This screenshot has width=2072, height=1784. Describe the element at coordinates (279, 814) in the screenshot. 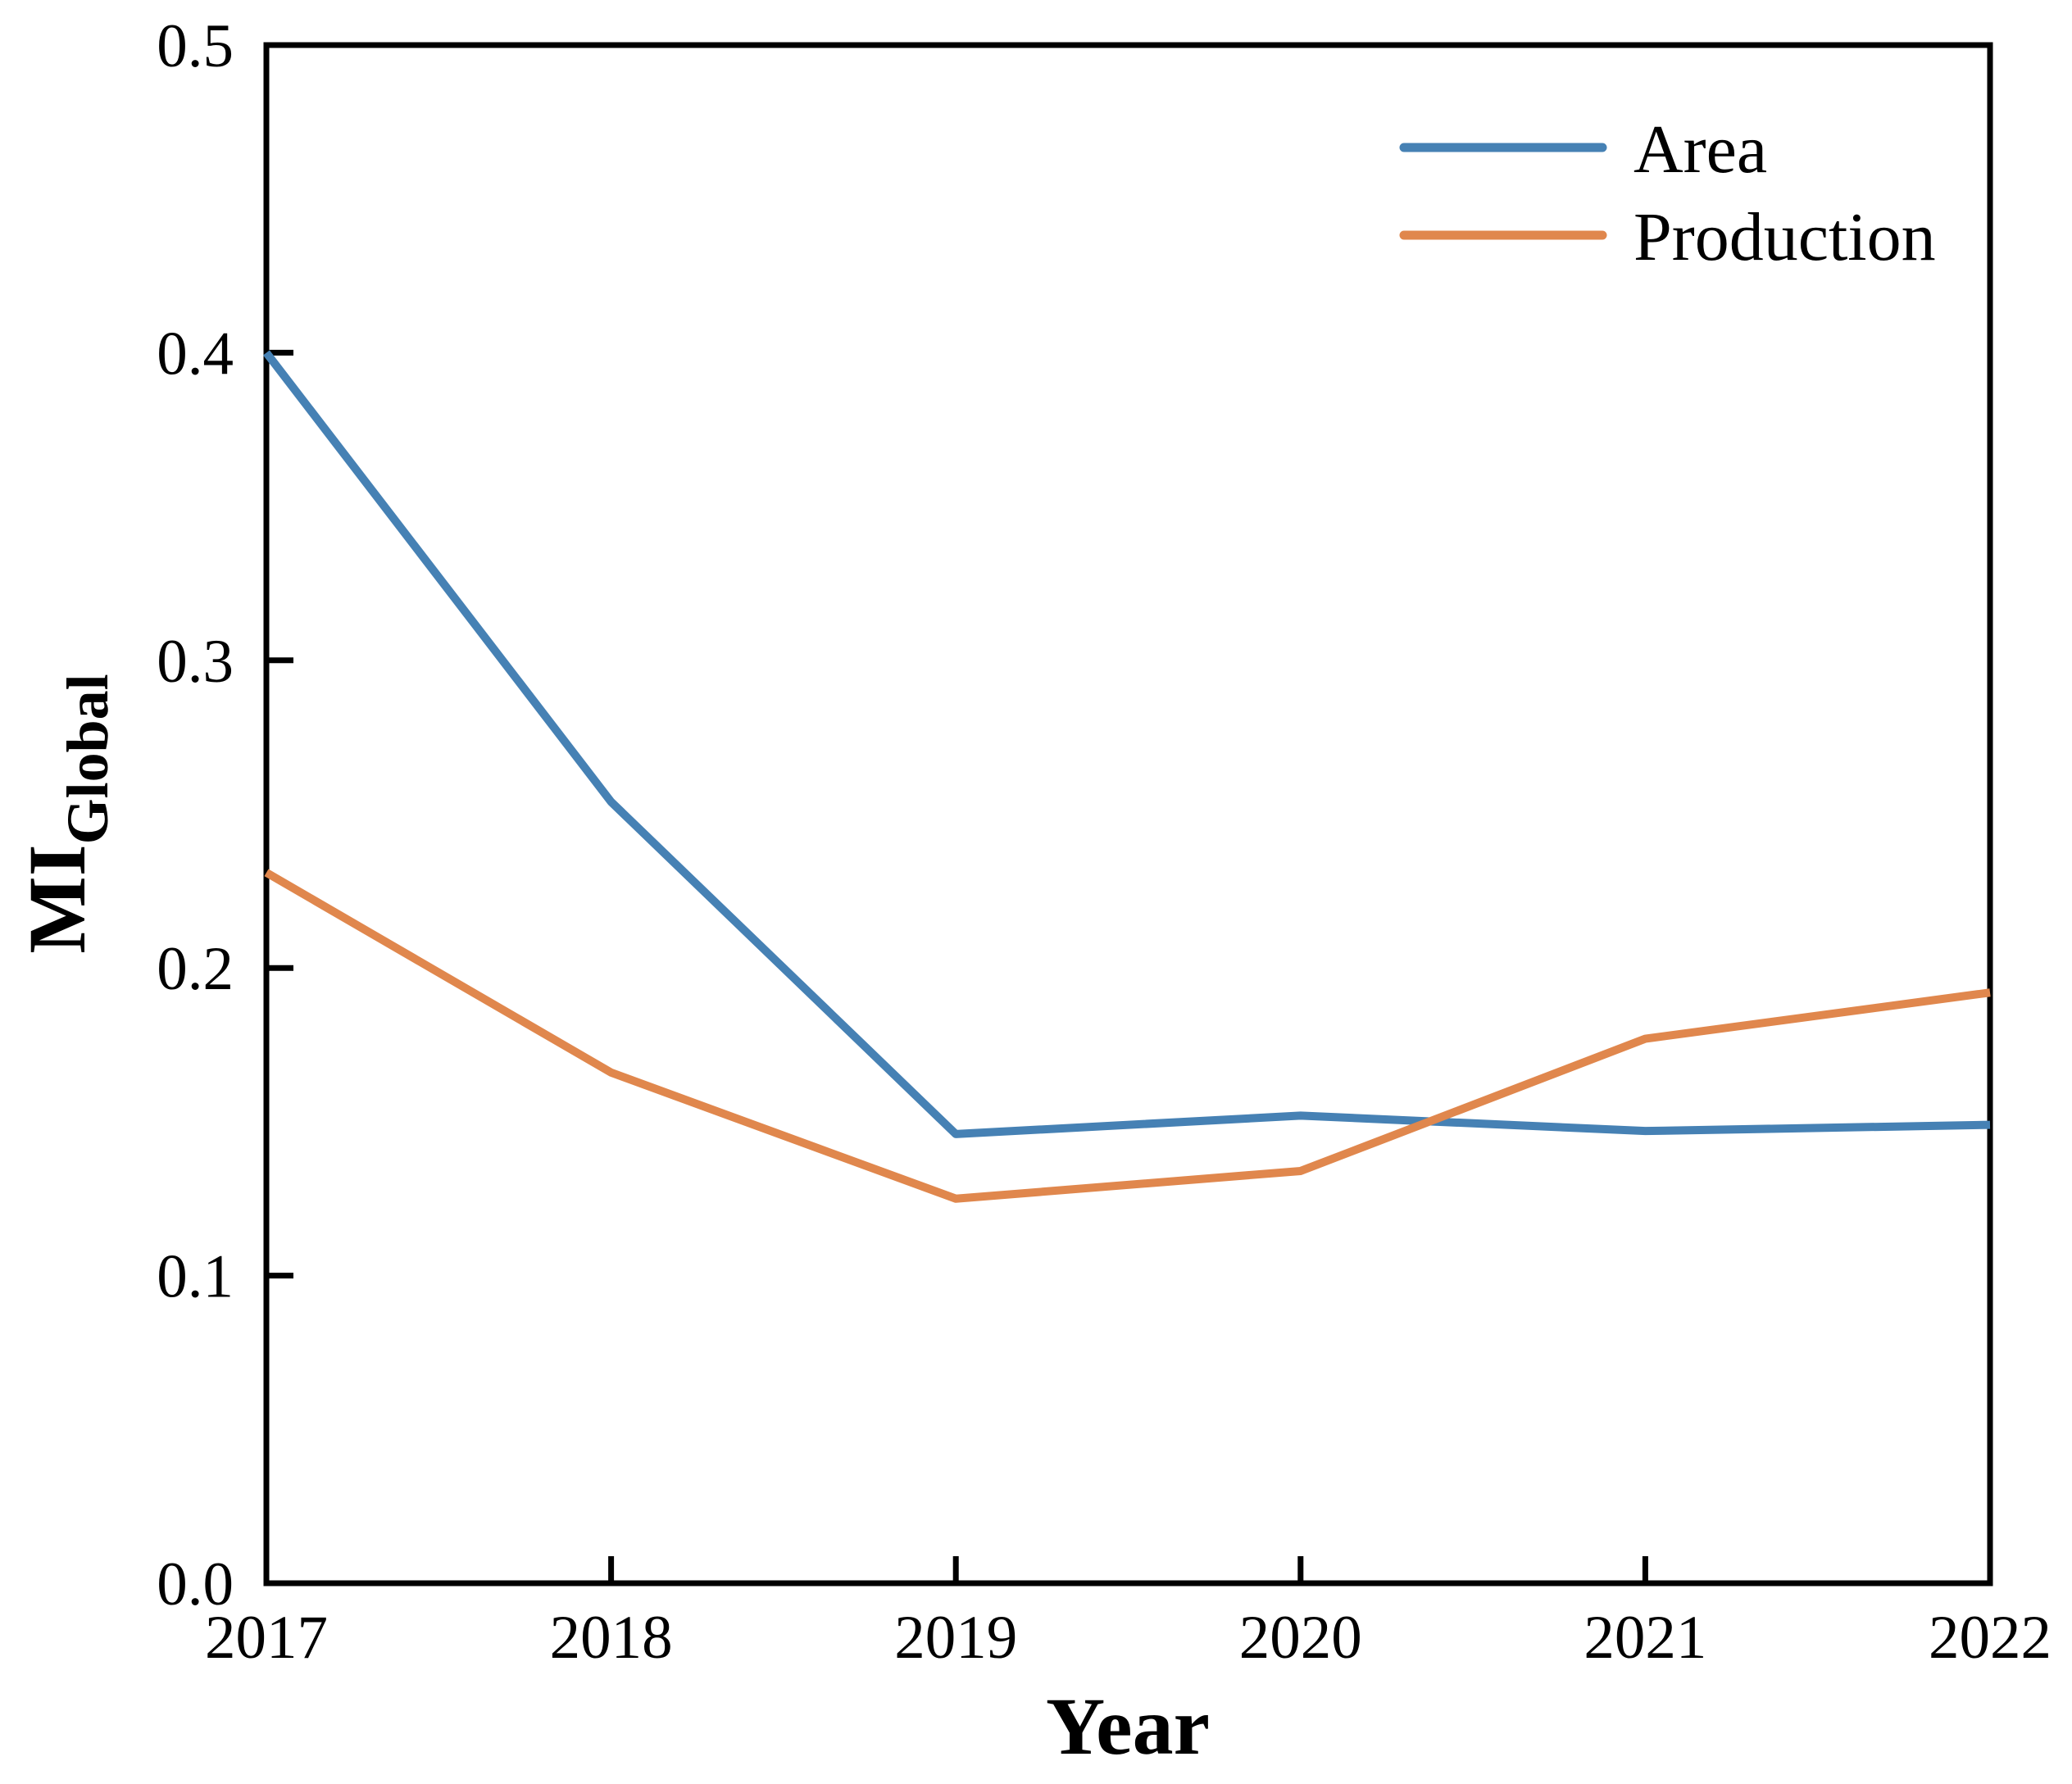

I see `y-ticks` at that location.